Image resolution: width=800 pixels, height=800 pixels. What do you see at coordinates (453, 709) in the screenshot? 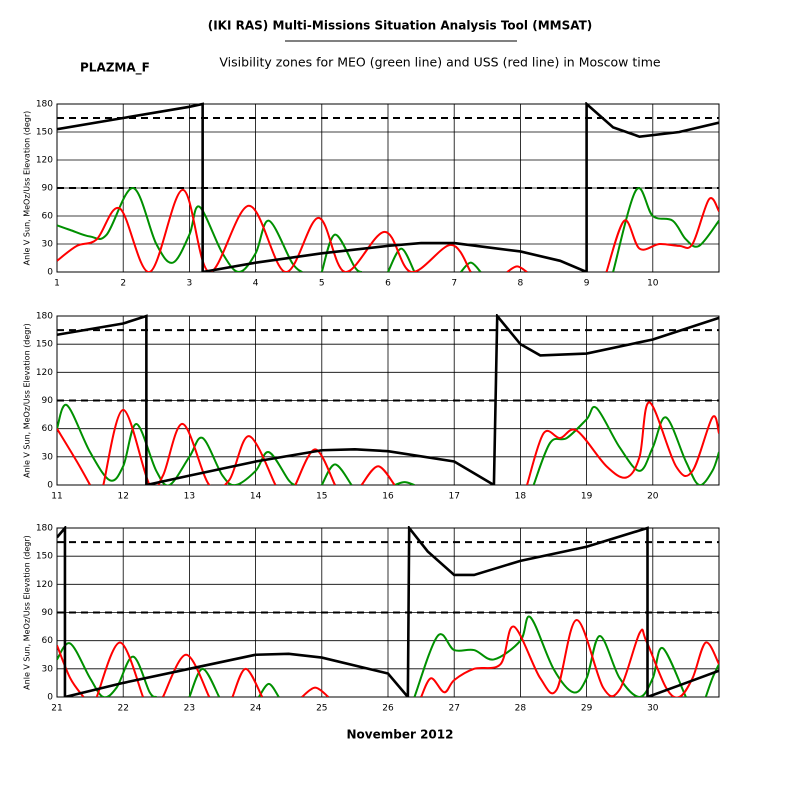
I see `x-tick-label: 27` at bounding box center [453, 709].